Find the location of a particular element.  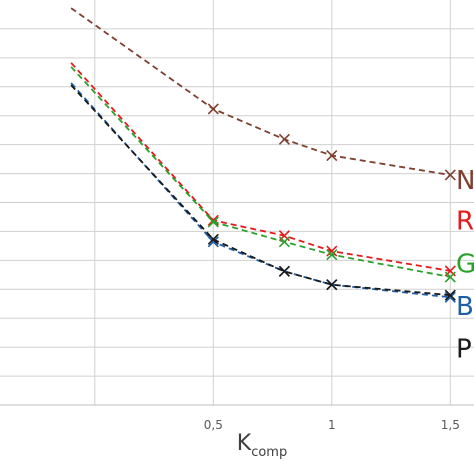

x-tick-label-0: 0,5 is located at coordinates (213, 425).